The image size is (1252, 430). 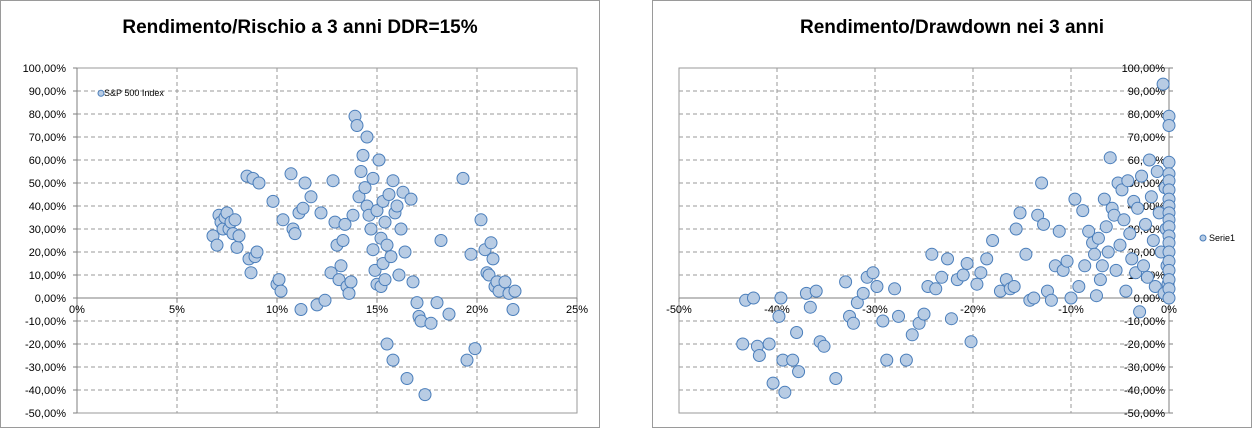 What do you see at coordinates (48, 92) in the screenshot?
I see `y-tick-label: 90,00%` at bounding box center [48, 92].